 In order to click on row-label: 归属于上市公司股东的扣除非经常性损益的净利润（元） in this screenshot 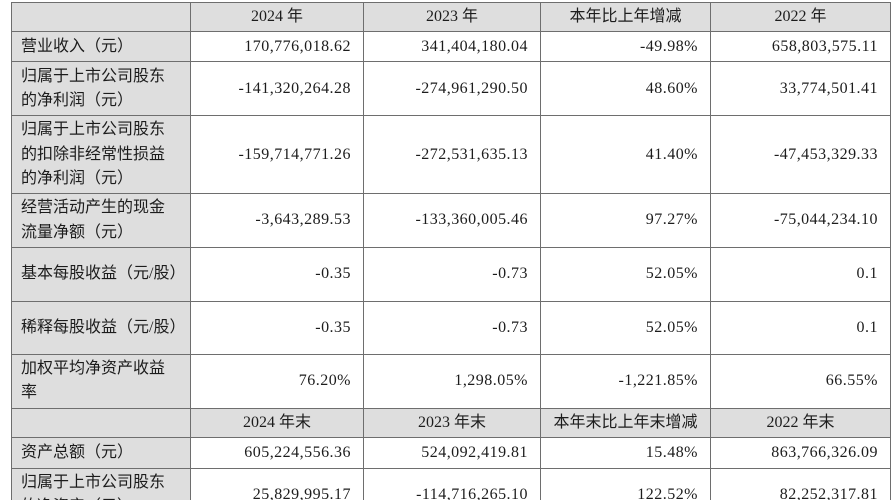, I will do `click(101, 155)`.